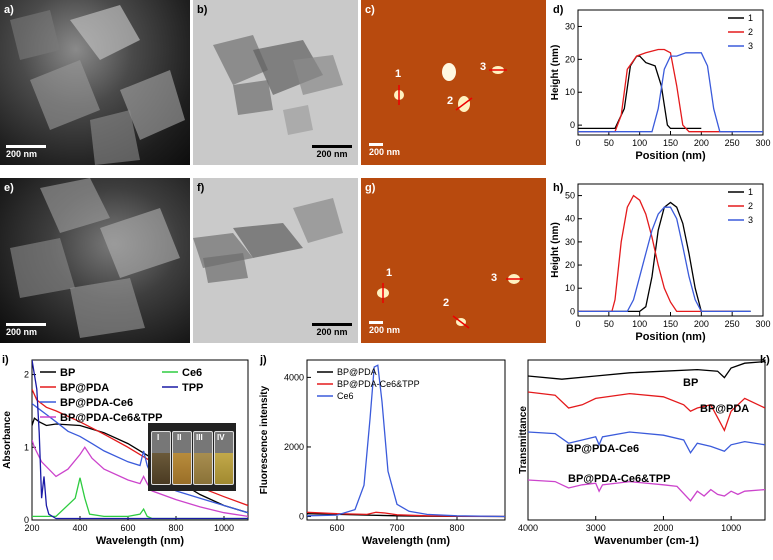 The width and height of the screenshot is (773, 560). I want to click on scale-bar-c: 200 nm, so click(384, 150).